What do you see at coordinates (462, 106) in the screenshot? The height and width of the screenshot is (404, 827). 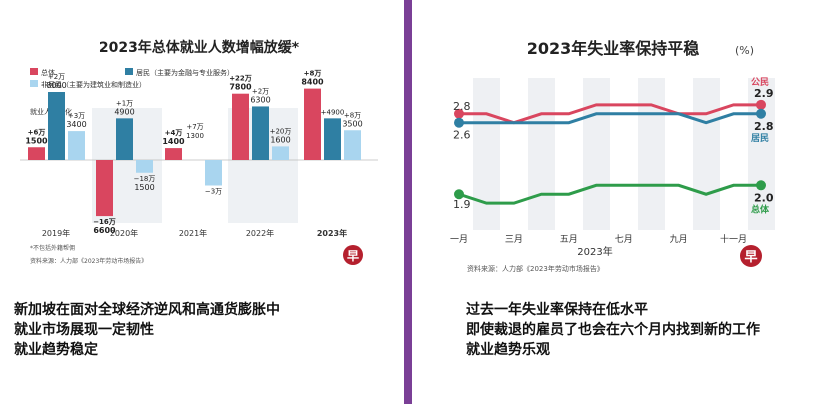 I see `start-value-label: 2.8` at bounding box center [462, 106].